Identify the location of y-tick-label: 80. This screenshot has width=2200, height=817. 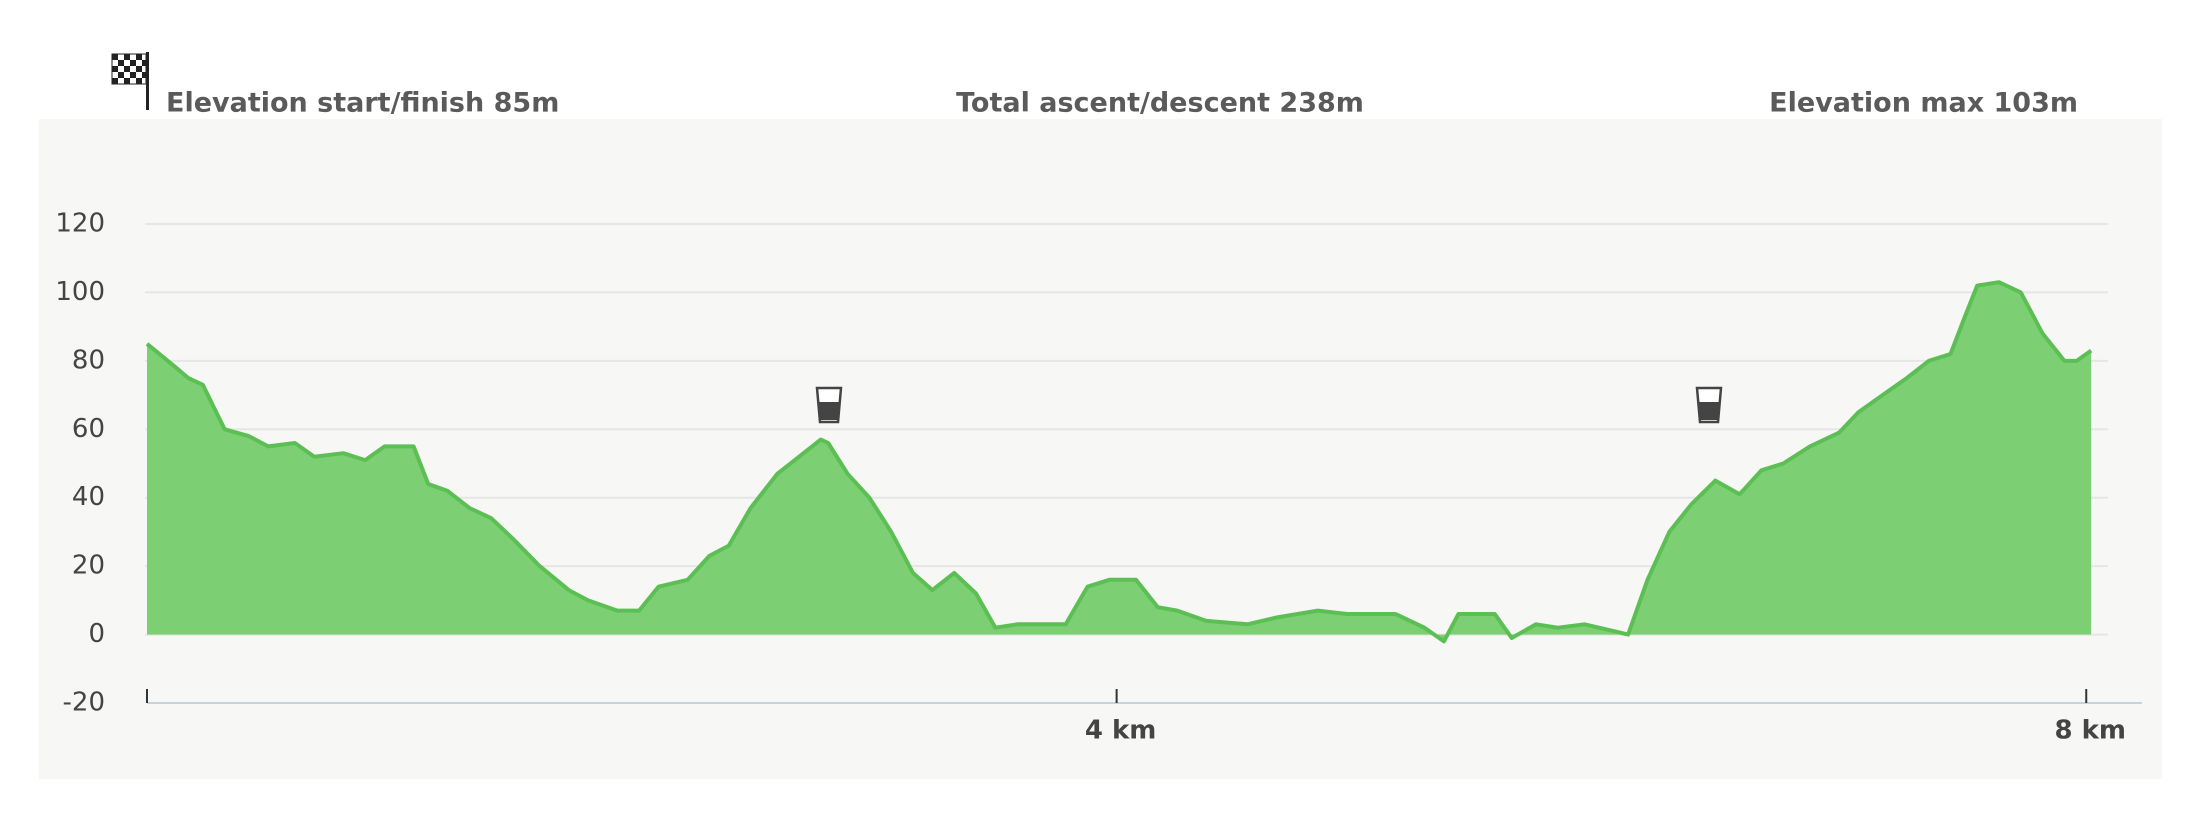
(88, 360).